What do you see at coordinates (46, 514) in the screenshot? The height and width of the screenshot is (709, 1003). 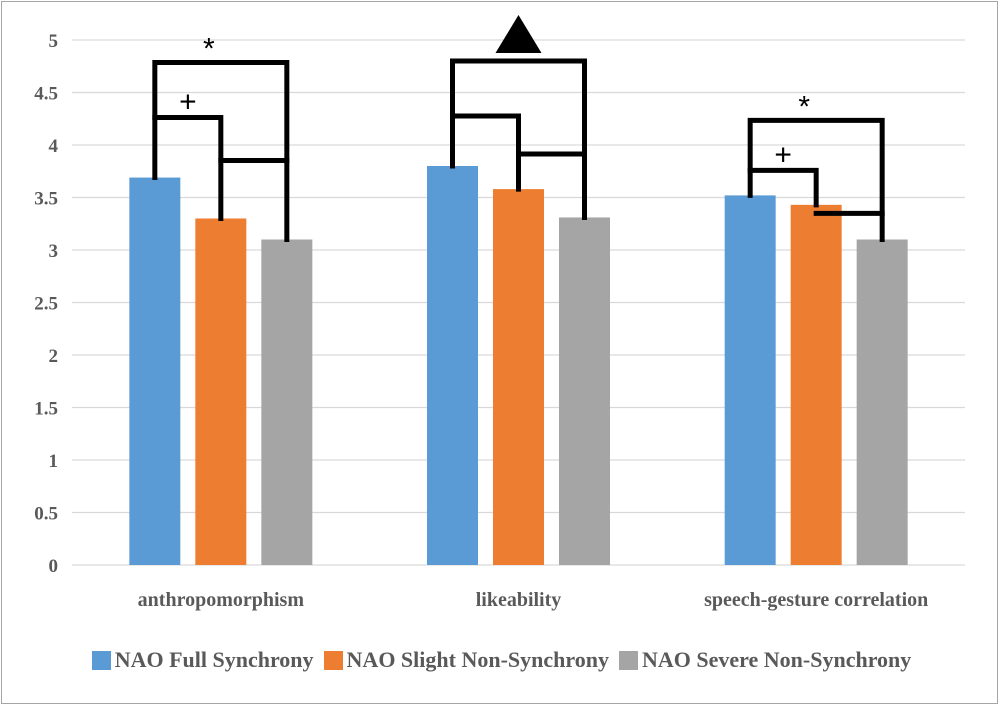 I see `y-tick-label: 0.5` at bounding box center [46, 514].